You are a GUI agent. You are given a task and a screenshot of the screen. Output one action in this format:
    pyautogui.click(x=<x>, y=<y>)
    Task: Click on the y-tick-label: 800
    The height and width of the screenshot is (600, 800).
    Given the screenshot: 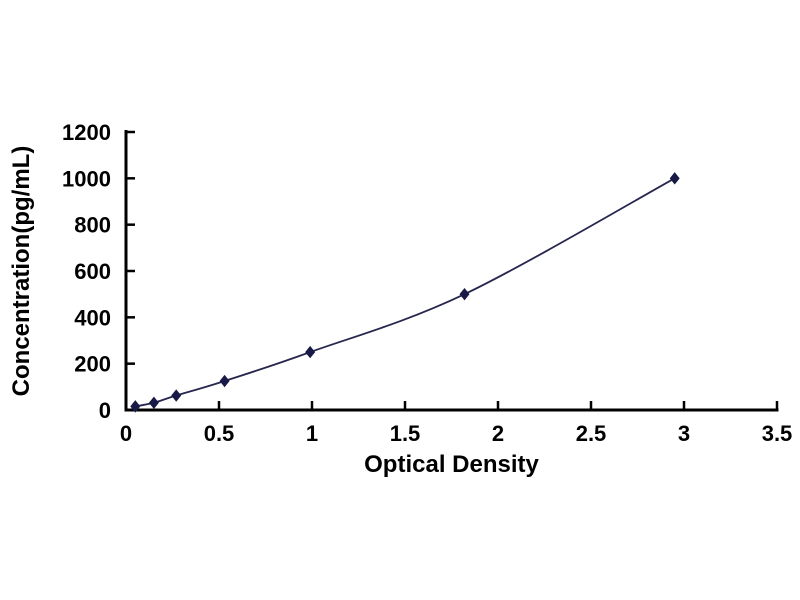 What is the action you would take?
    pyautogui.click(x=92, y=225)
    